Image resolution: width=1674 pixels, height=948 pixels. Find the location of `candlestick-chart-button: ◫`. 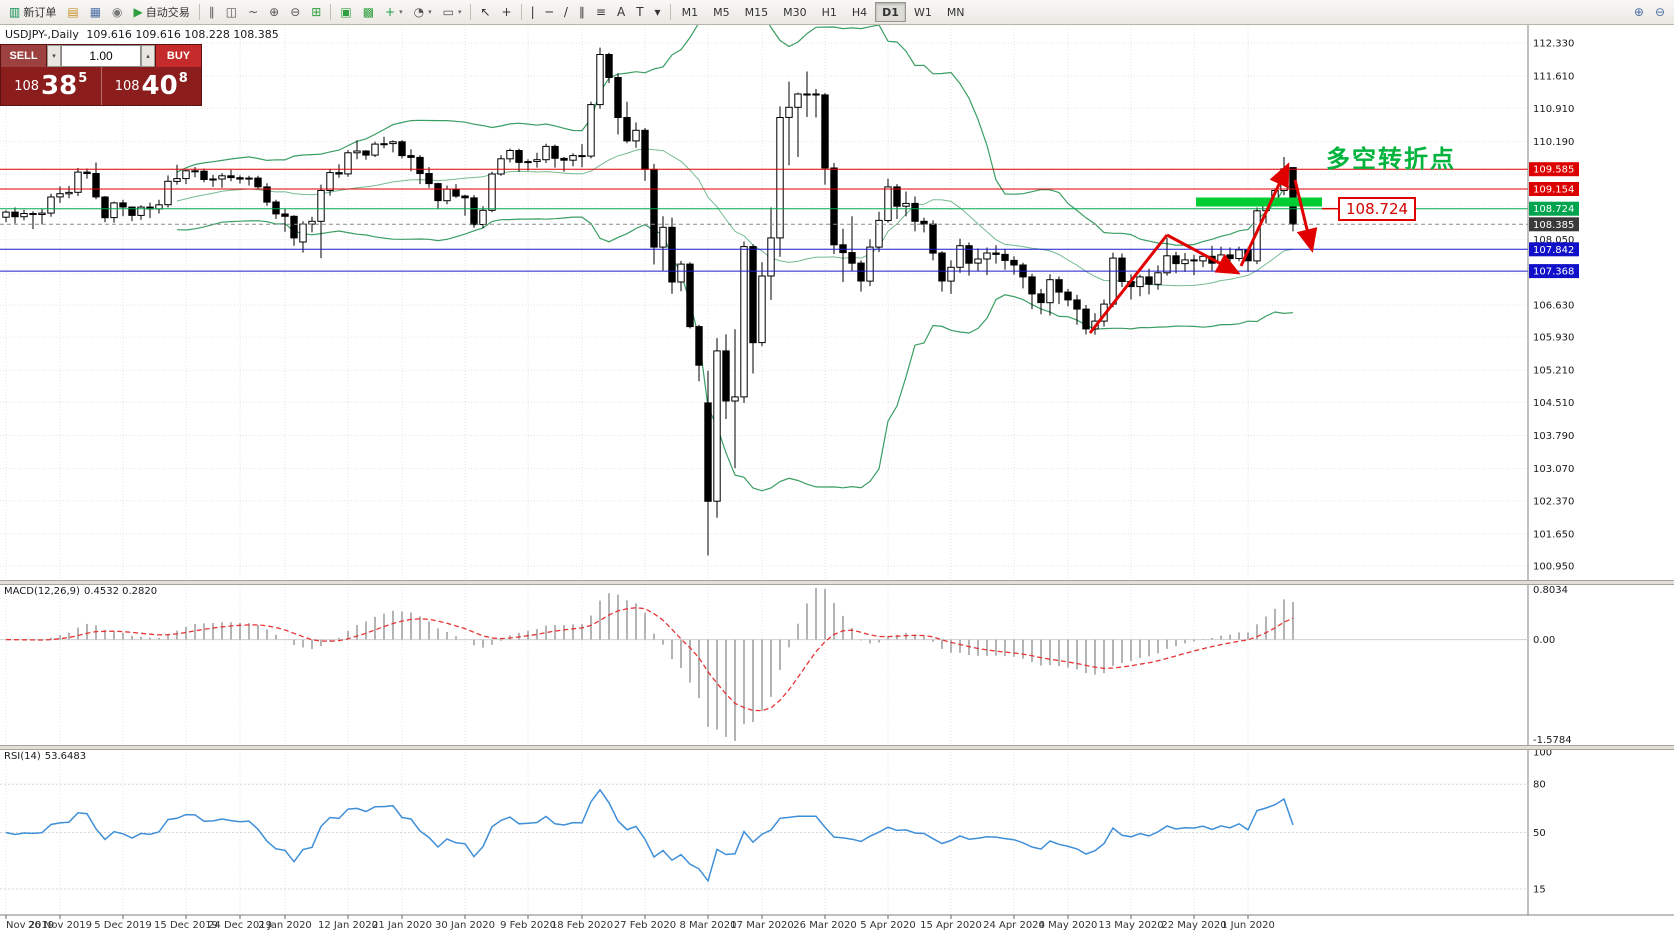

candlestick-chart-button: ◫ is located at coordinates (231, 12).